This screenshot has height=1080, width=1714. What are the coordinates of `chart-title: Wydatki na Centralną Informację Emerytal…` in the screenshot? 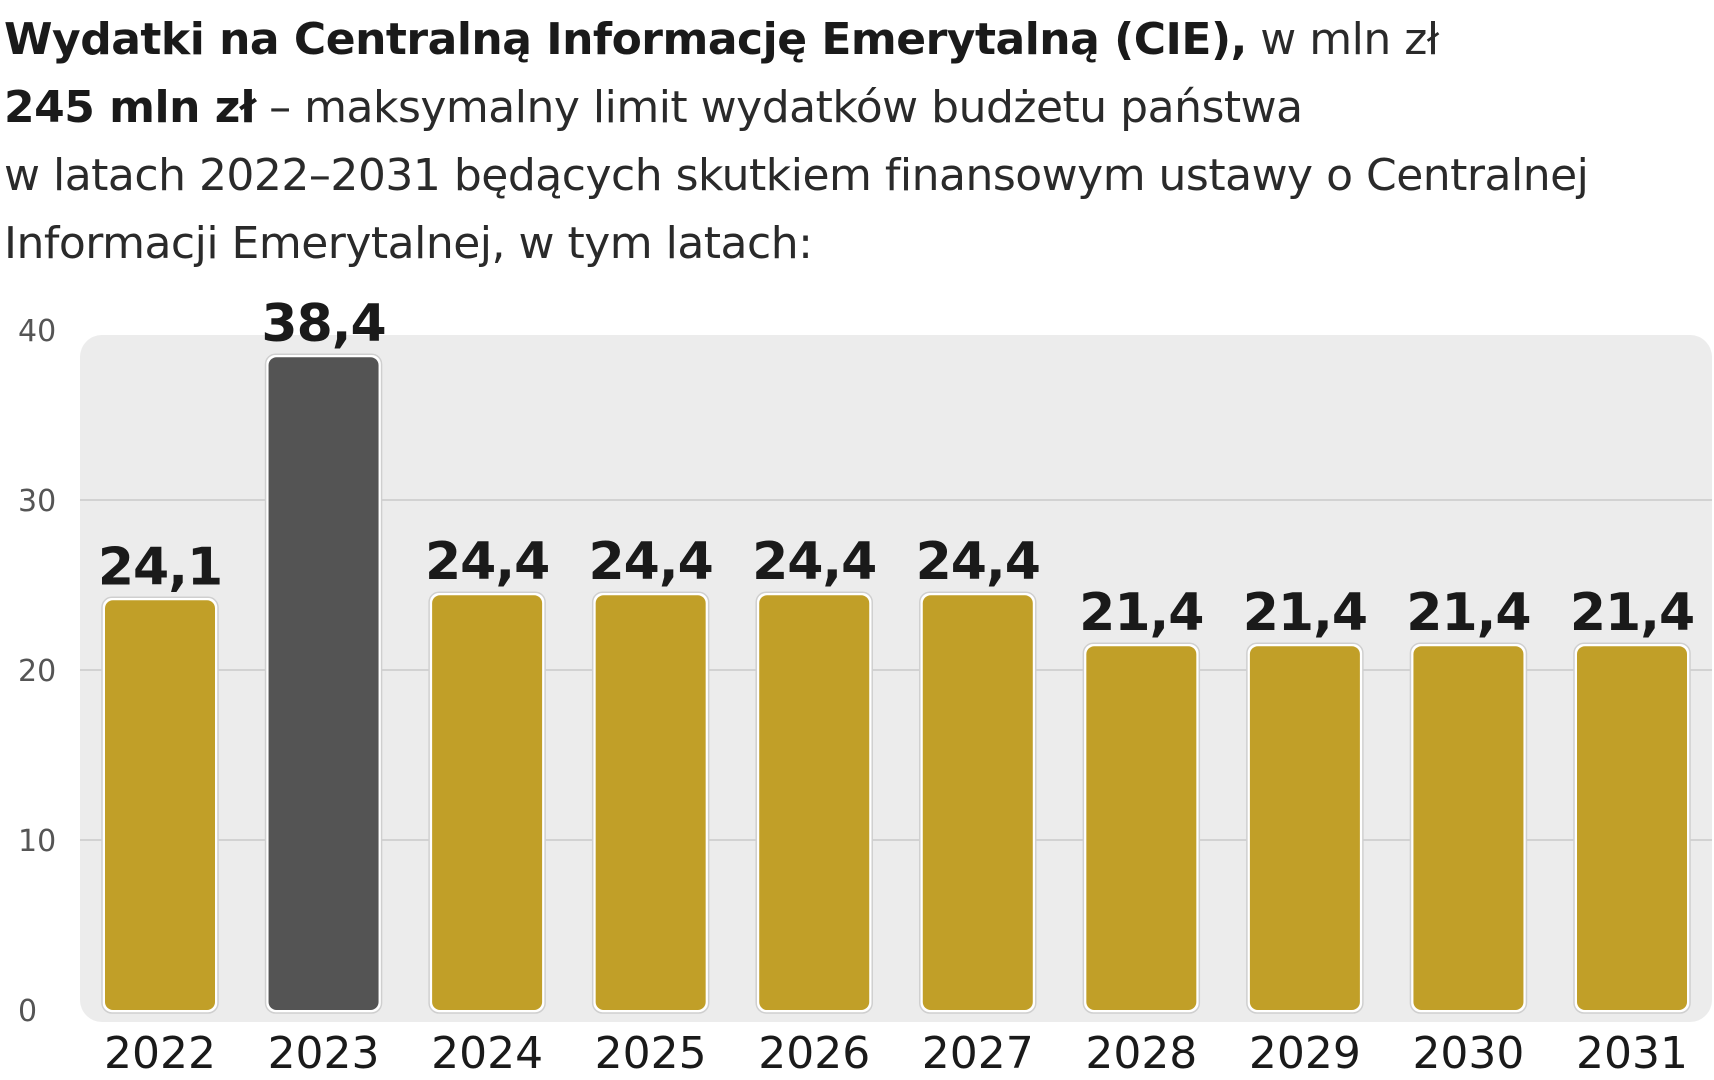 It's located at (625, 39).